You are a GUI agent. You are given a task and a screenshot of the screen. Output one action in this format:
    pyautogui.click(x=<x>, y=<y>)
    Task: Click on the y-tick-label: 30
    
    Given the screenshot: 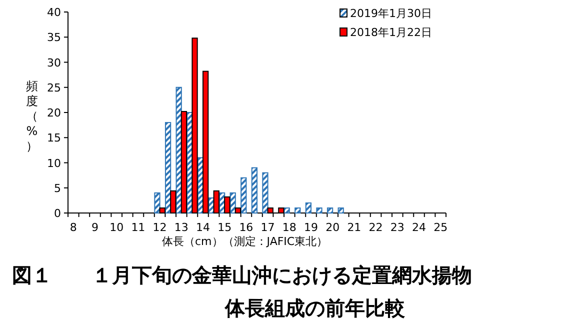 What is the action you would take?
    pyautogui.click(x=54, y=63)
    